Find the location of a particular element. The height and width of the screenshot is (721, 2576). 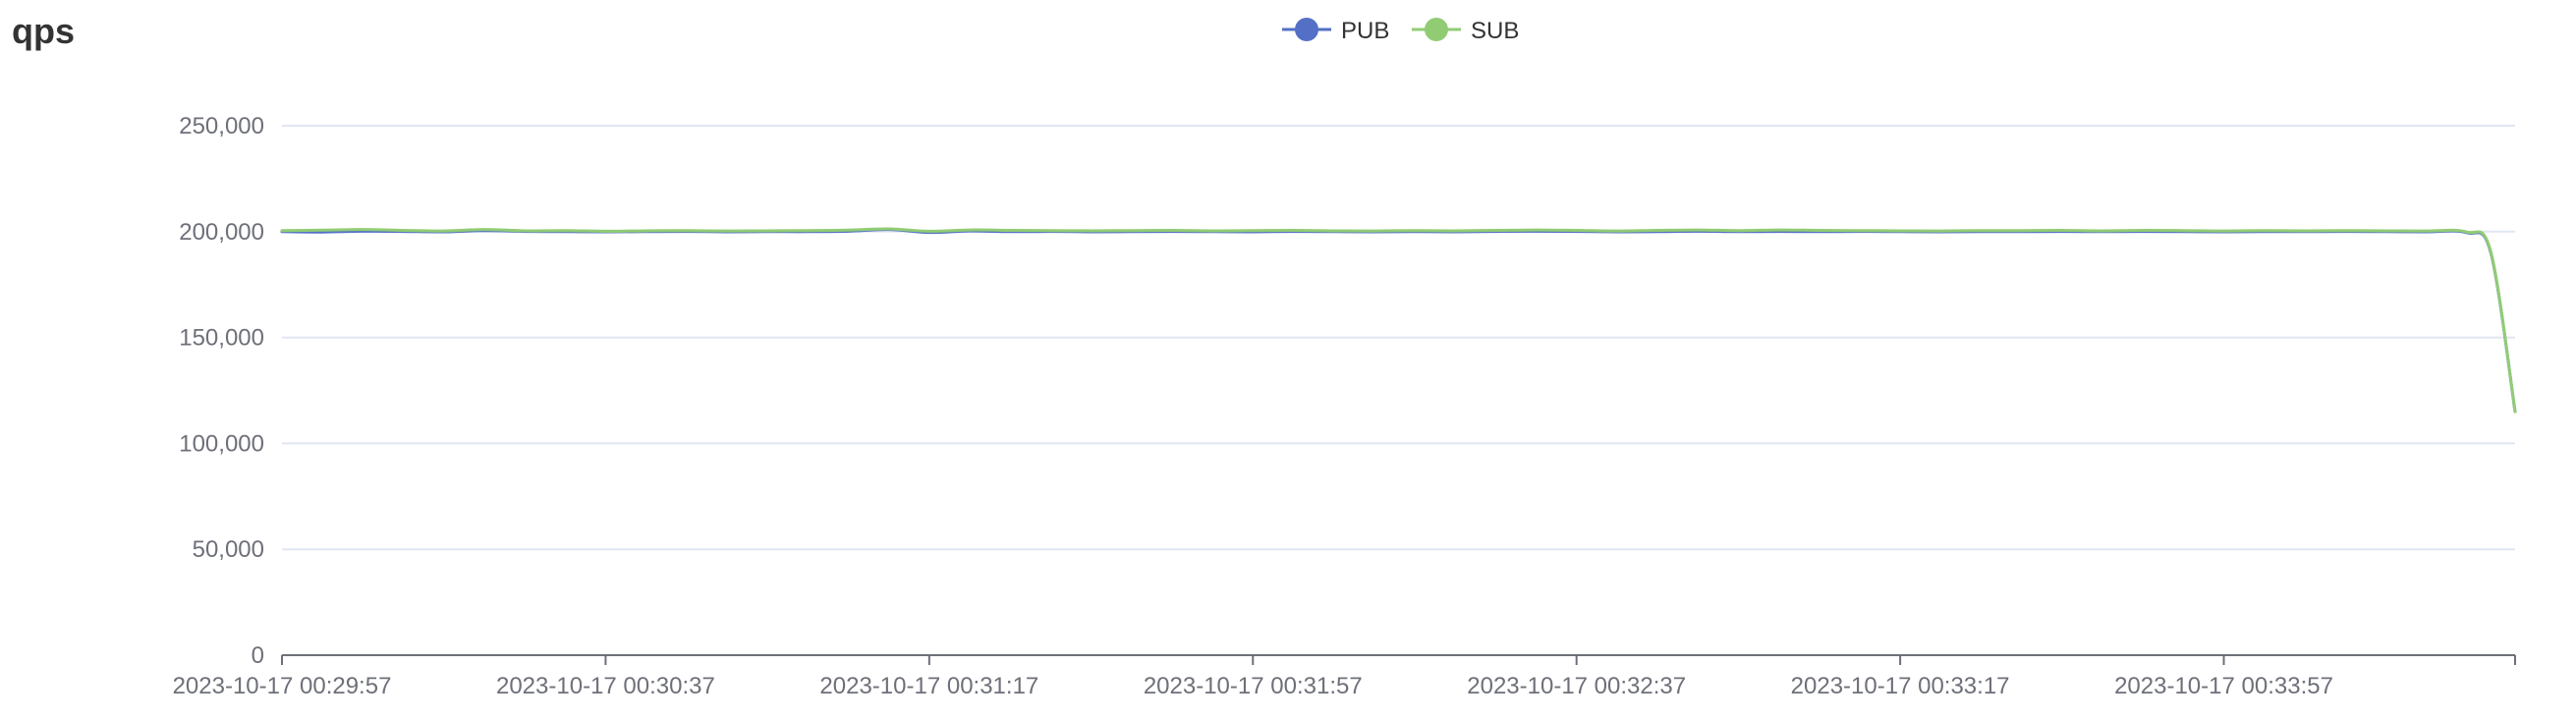

y-tick-label: 100,000 is located at coordinates (221, 443).